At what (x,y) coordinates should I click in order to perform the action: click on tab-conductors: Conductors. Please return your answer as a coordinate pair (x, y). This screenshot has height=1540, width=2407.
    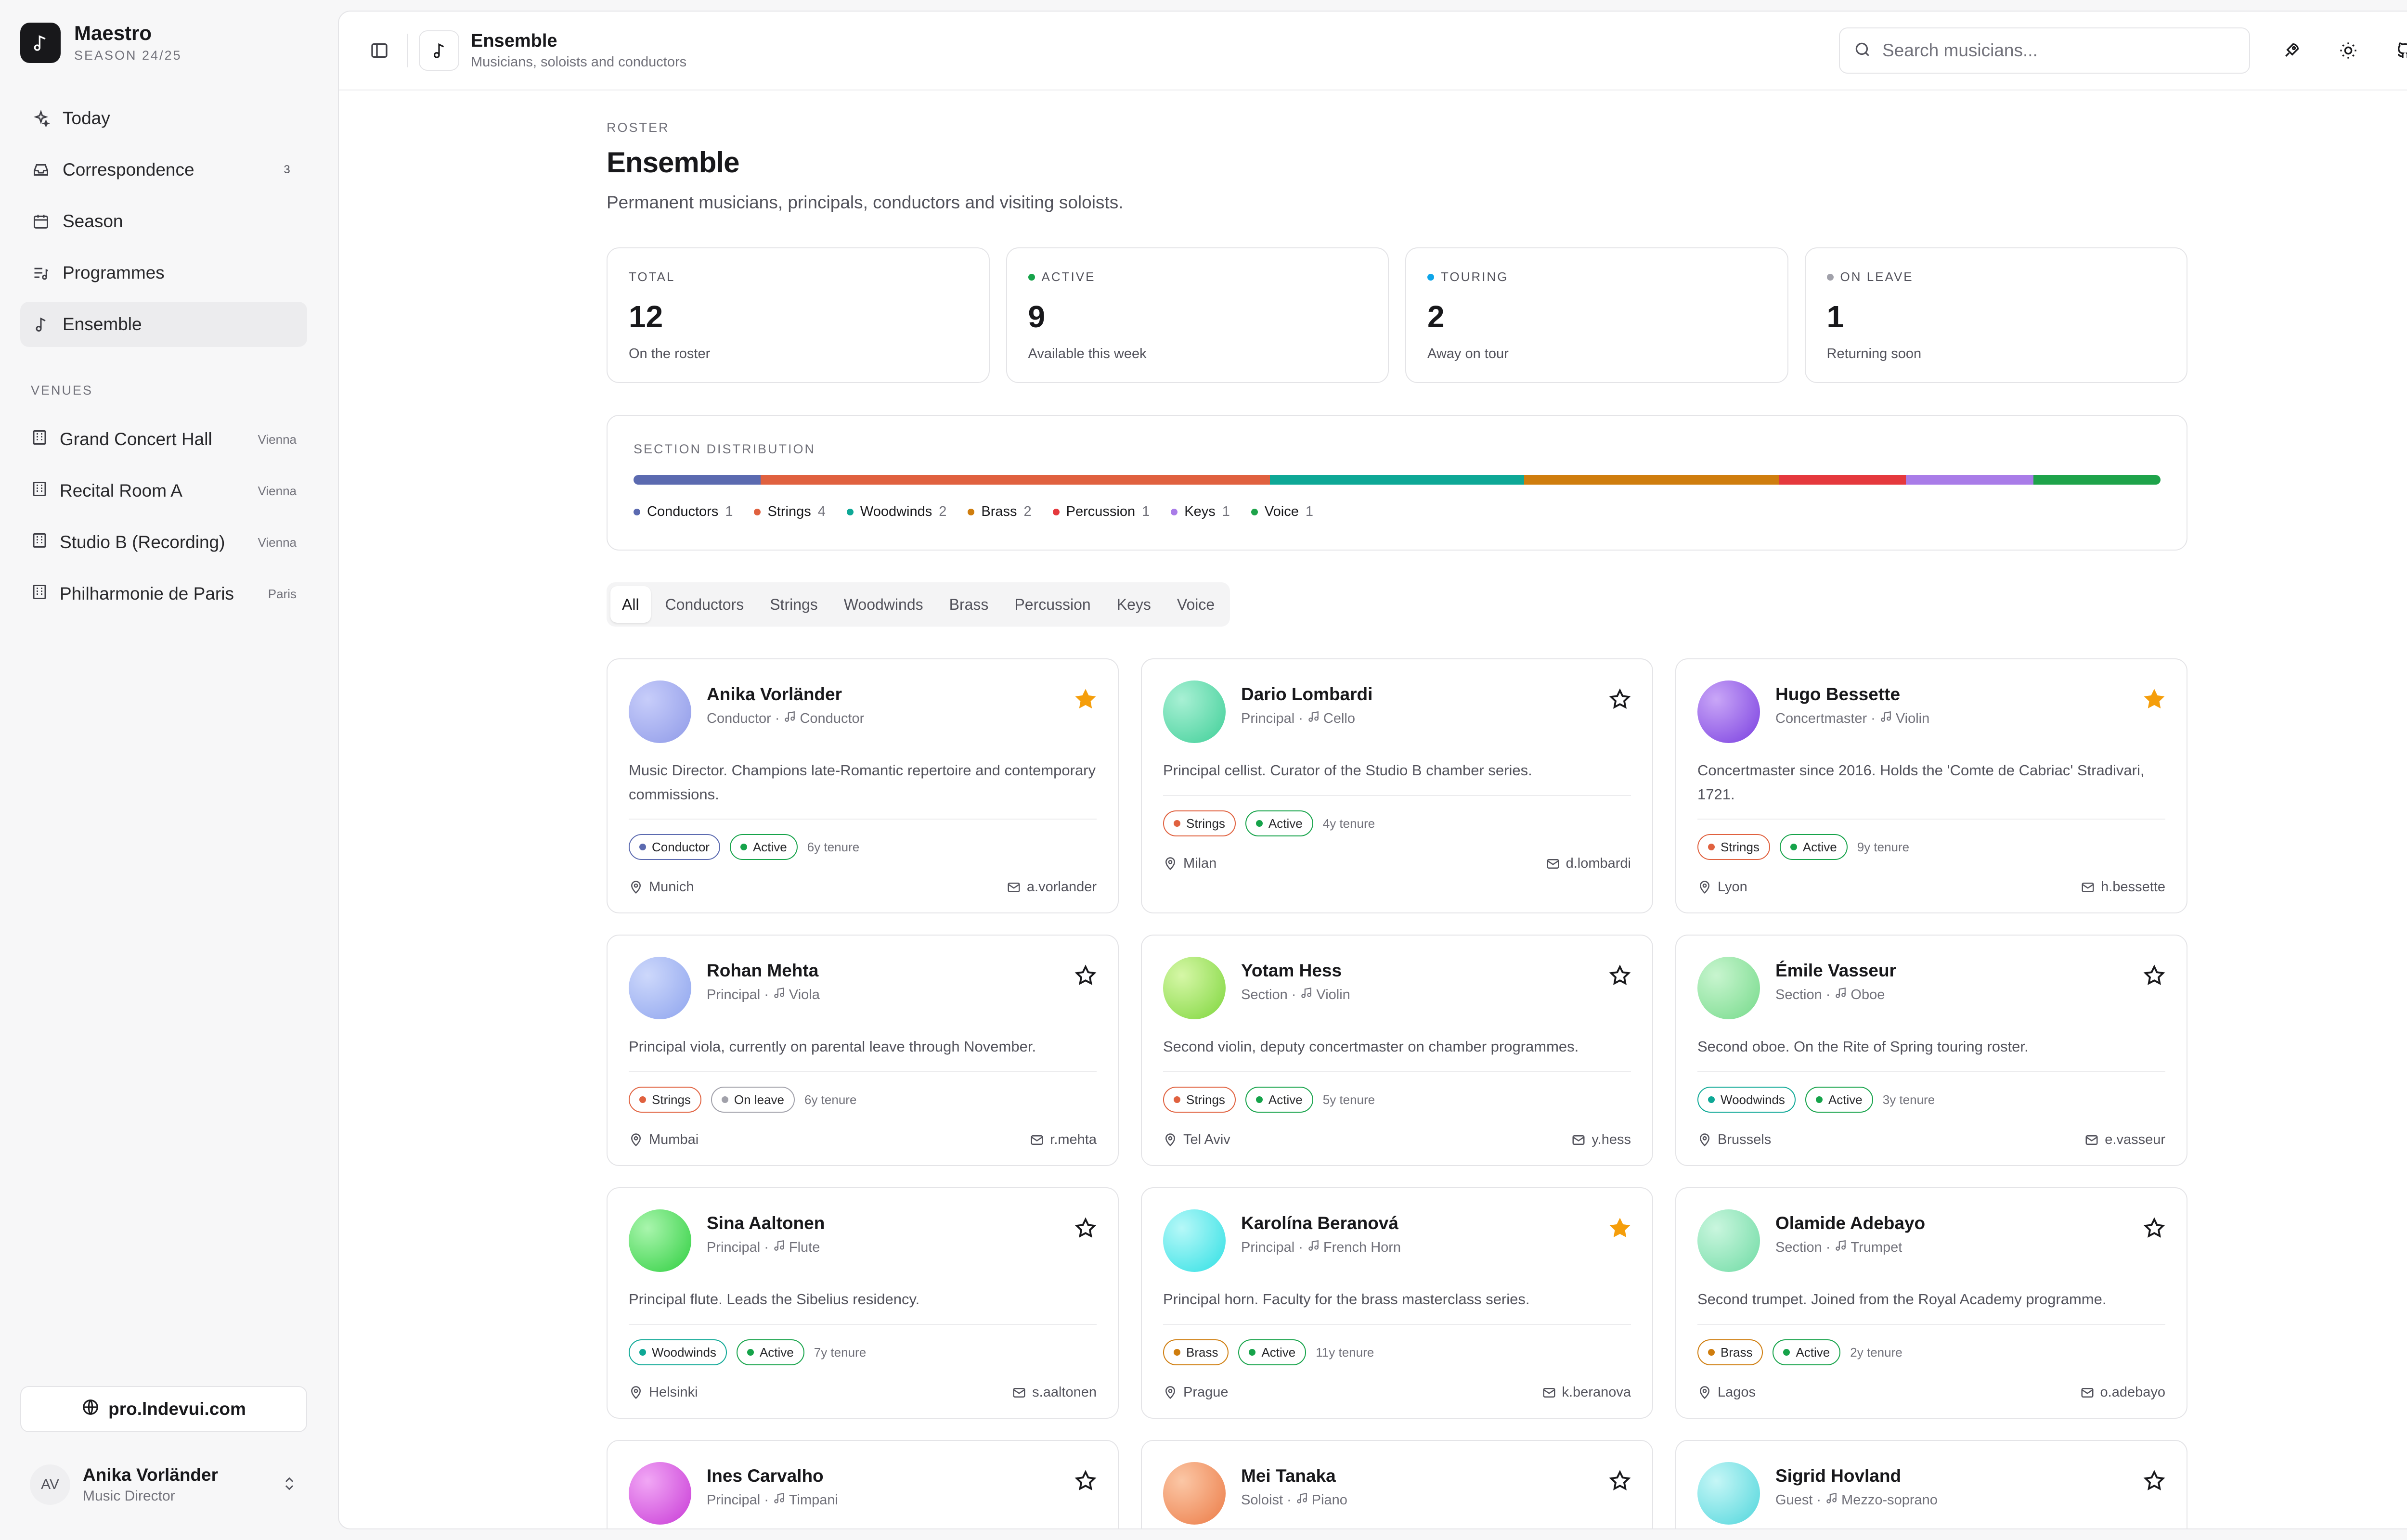
    Looking at the image, I should click on (704, 604).